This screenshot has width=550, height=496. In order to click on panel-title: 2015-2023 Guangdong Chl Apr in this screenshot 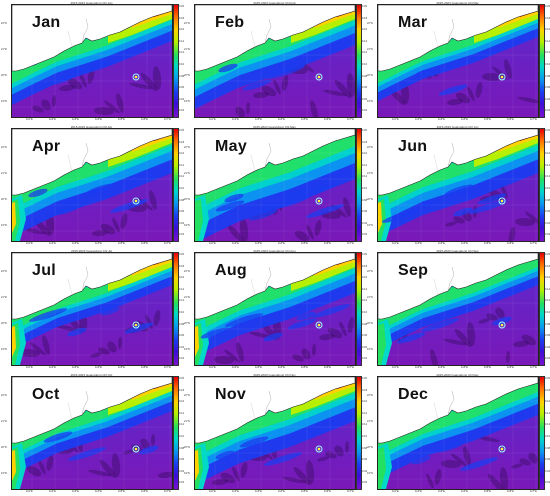, I will do `click(91, 127)`.